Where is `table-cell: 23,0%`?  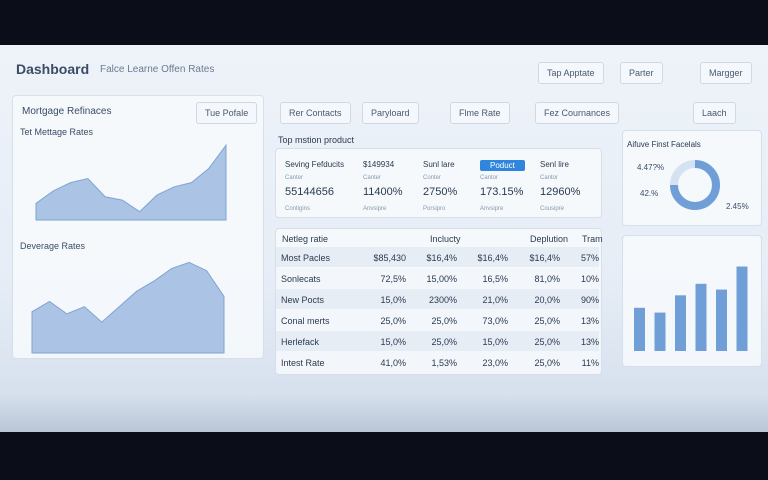
table-cell: 23,0% is located at coordinates (495, 363).